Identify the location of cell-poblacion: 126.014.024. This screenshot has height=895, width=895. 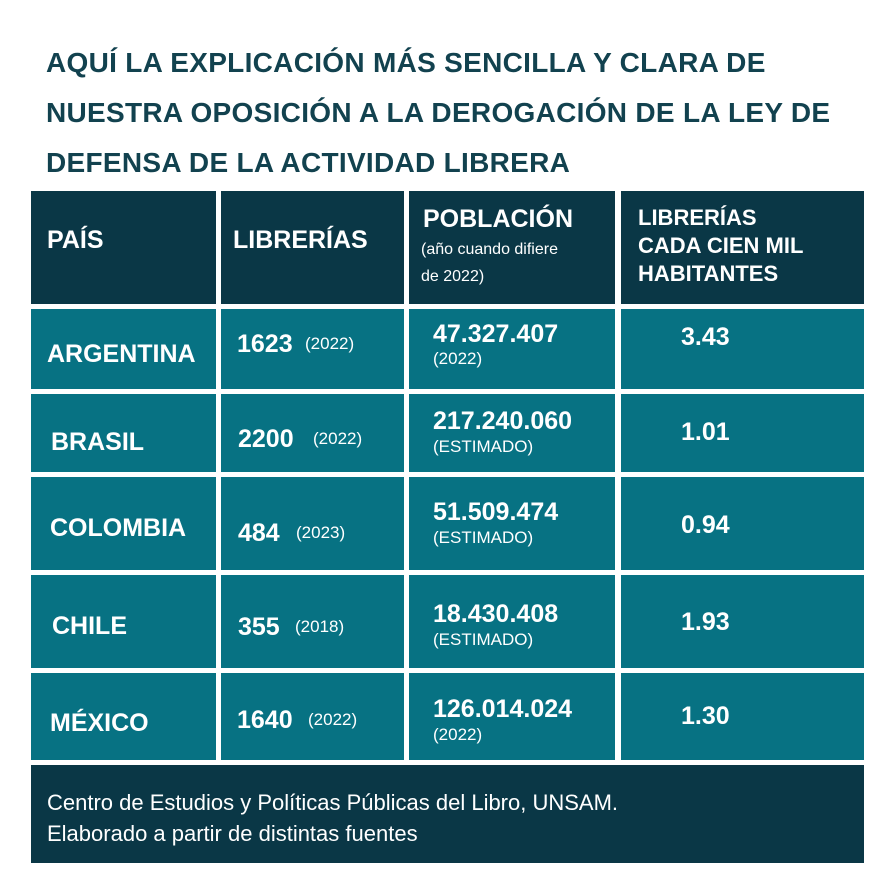
(503, 709).